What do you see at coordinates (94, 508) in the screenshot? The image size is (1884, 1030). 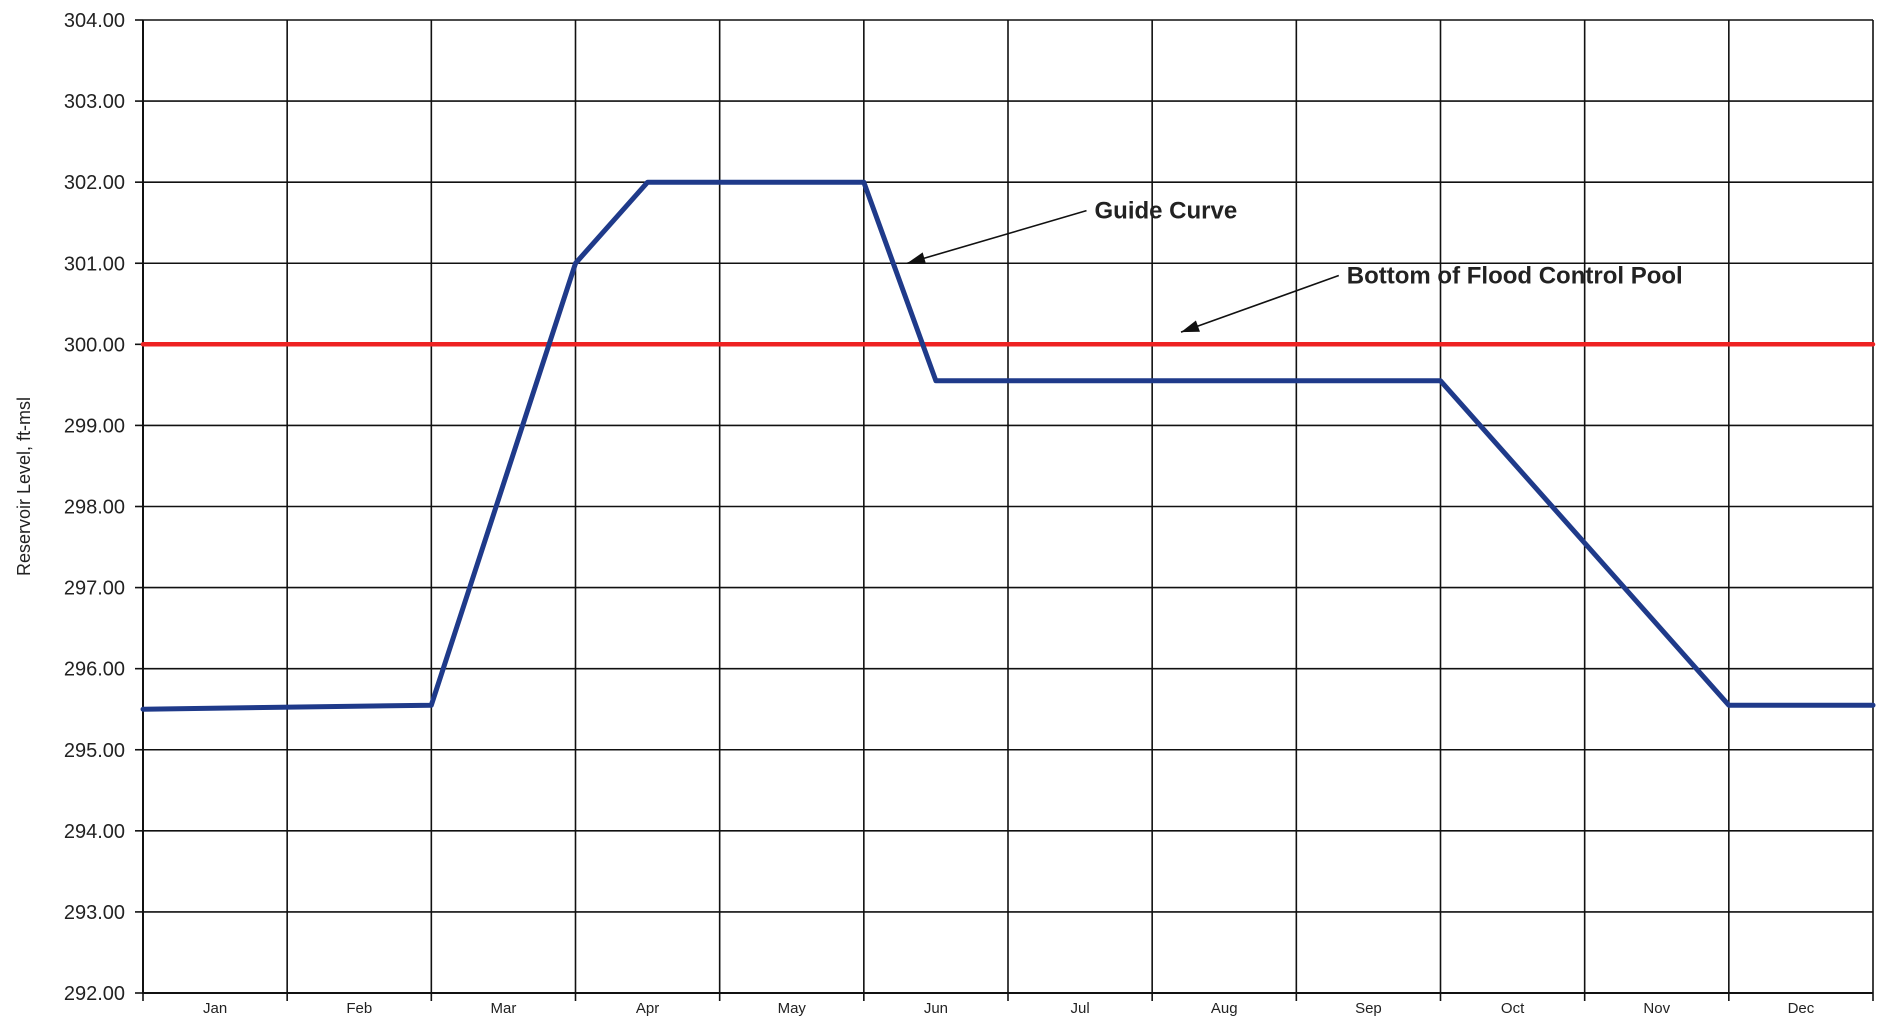 I see `y-tick-label: 298.00` at bounding box center [94, 508].